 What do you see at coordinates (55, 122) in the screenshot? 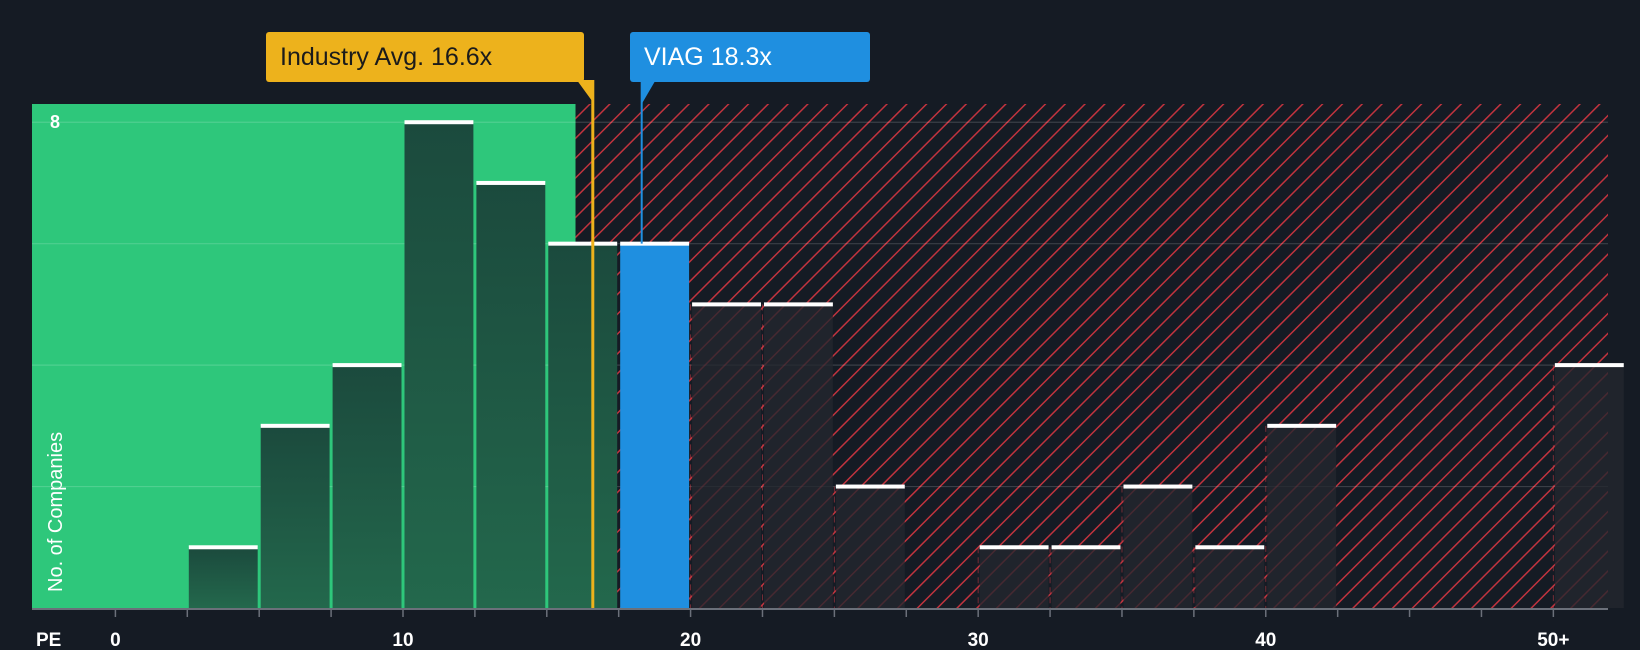
I see `y-tick-label-8: 8` at bounding box center [55, 122].